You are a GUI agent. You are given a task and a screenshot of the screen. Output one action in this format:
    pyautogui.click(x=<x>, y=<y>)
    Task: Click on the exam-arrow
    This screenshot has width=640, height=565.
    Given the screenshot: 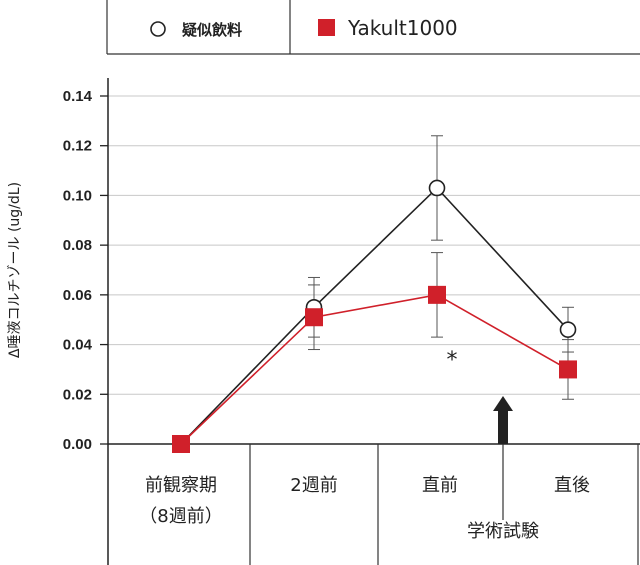 What is the action you would take?
    pyautogui.click(x=503, y=420)
    